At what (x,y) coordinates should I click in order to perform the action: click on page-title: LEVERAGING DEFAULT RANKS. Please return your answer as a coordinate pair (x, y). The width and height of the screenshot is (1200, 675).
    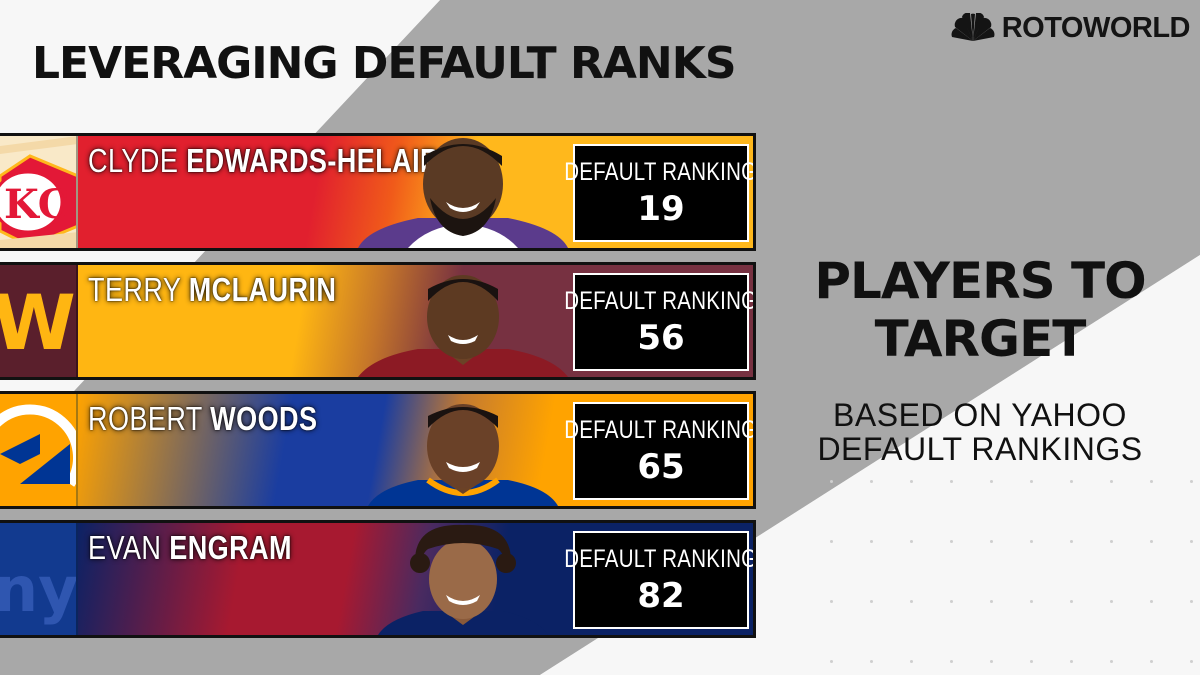
    Looking at the image, I should click on (384, 63).